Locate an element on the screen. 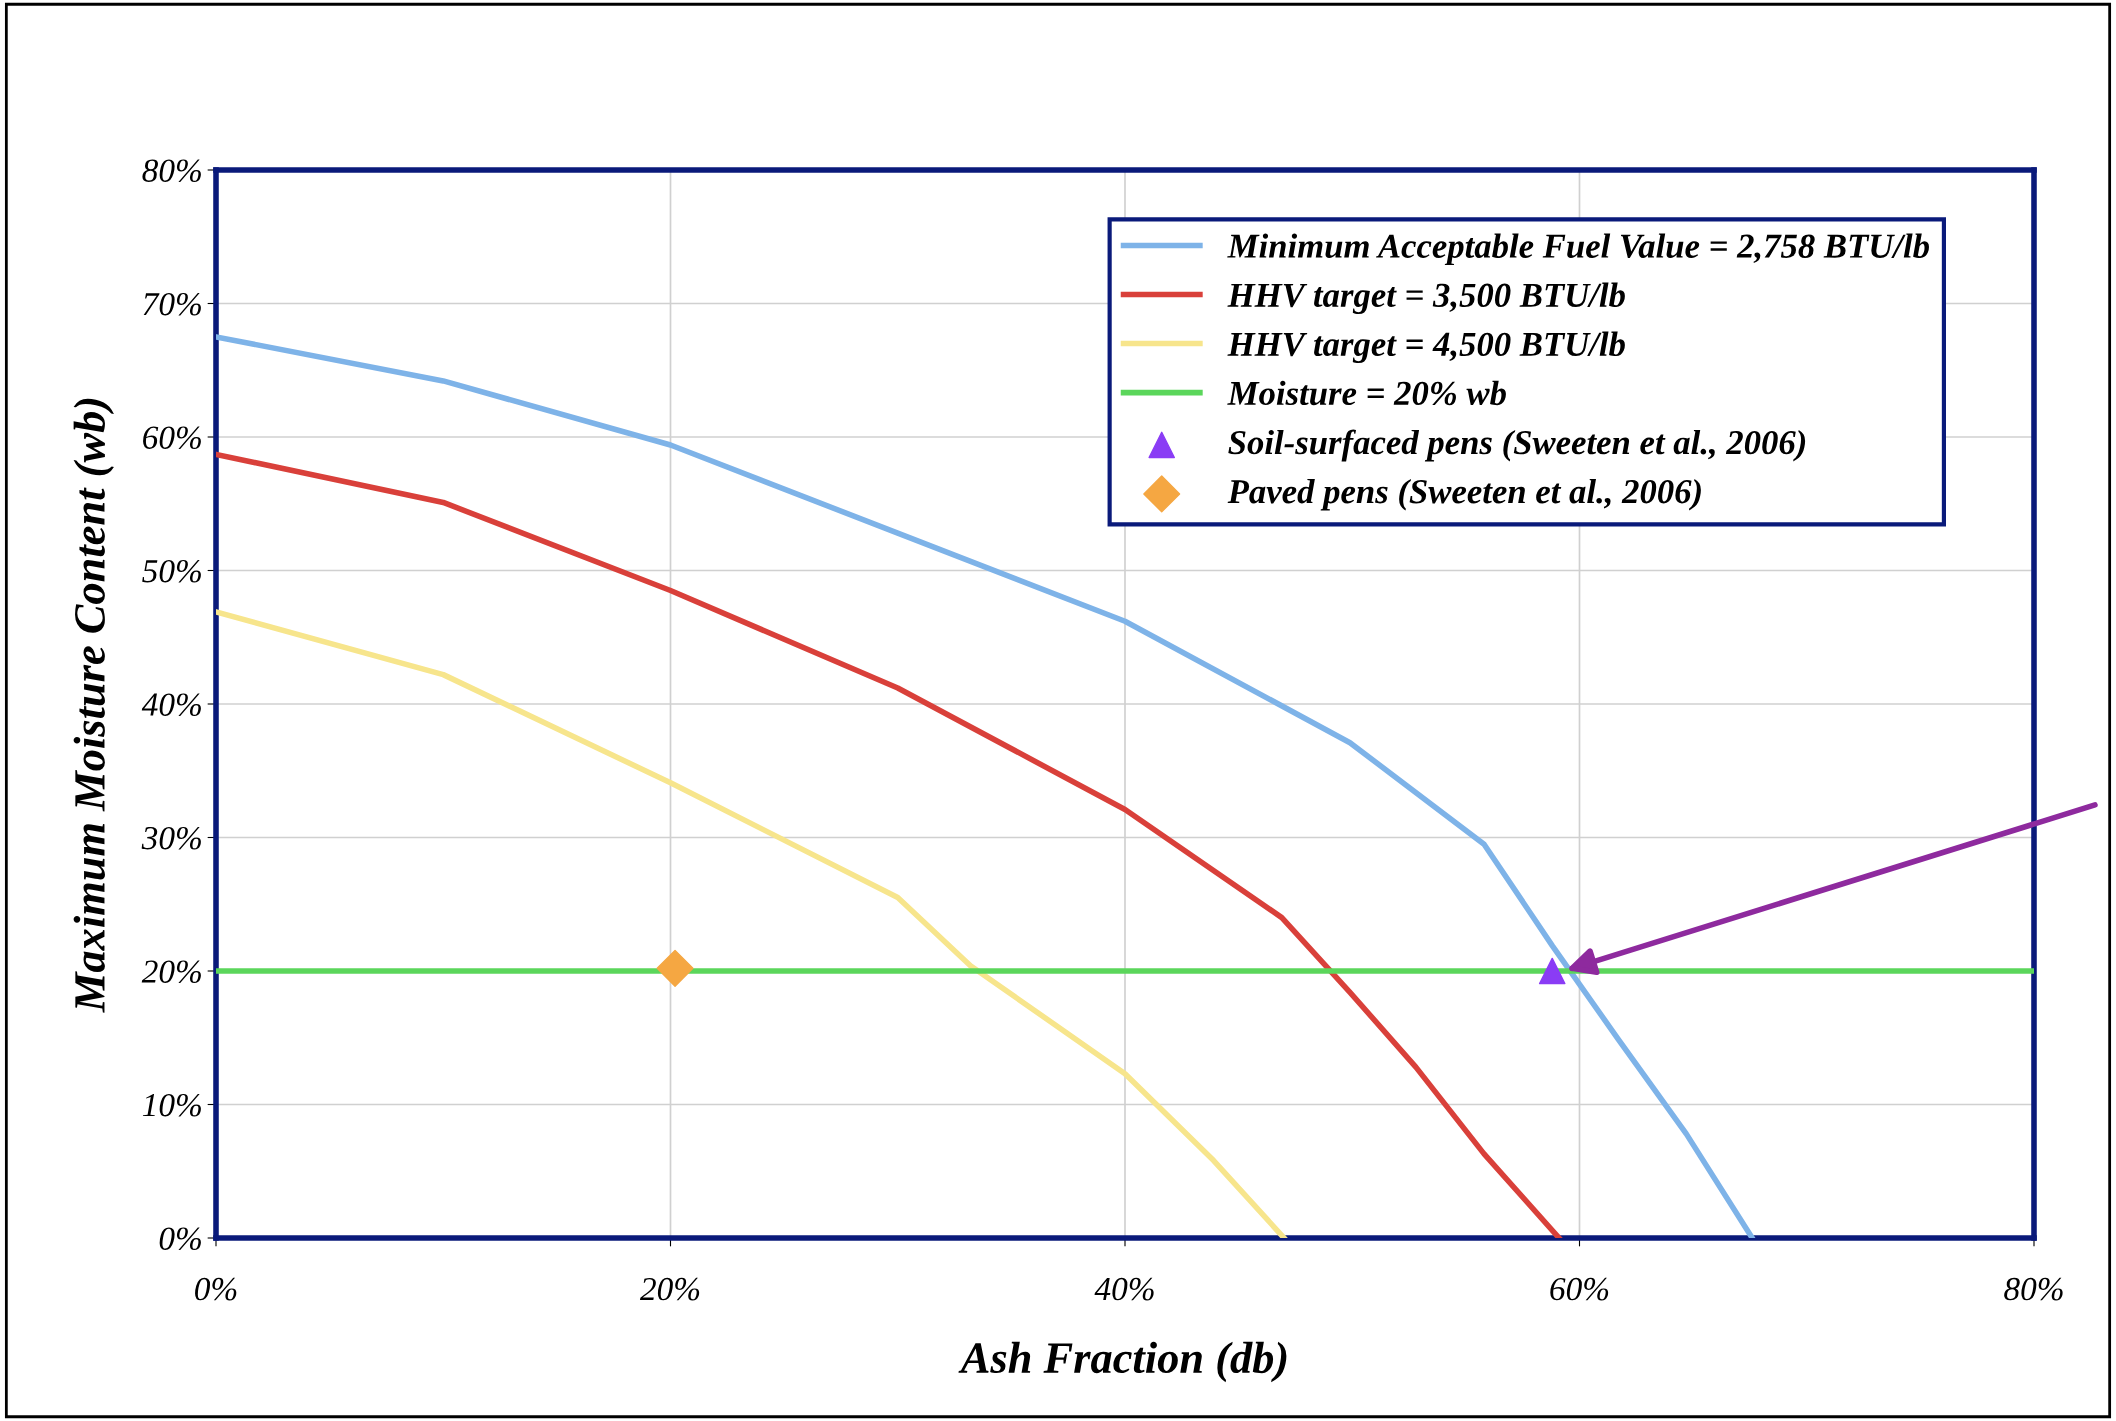  legend-label: HHV target = 4,500 BTU/lb is located at coordinates (1426, 347).